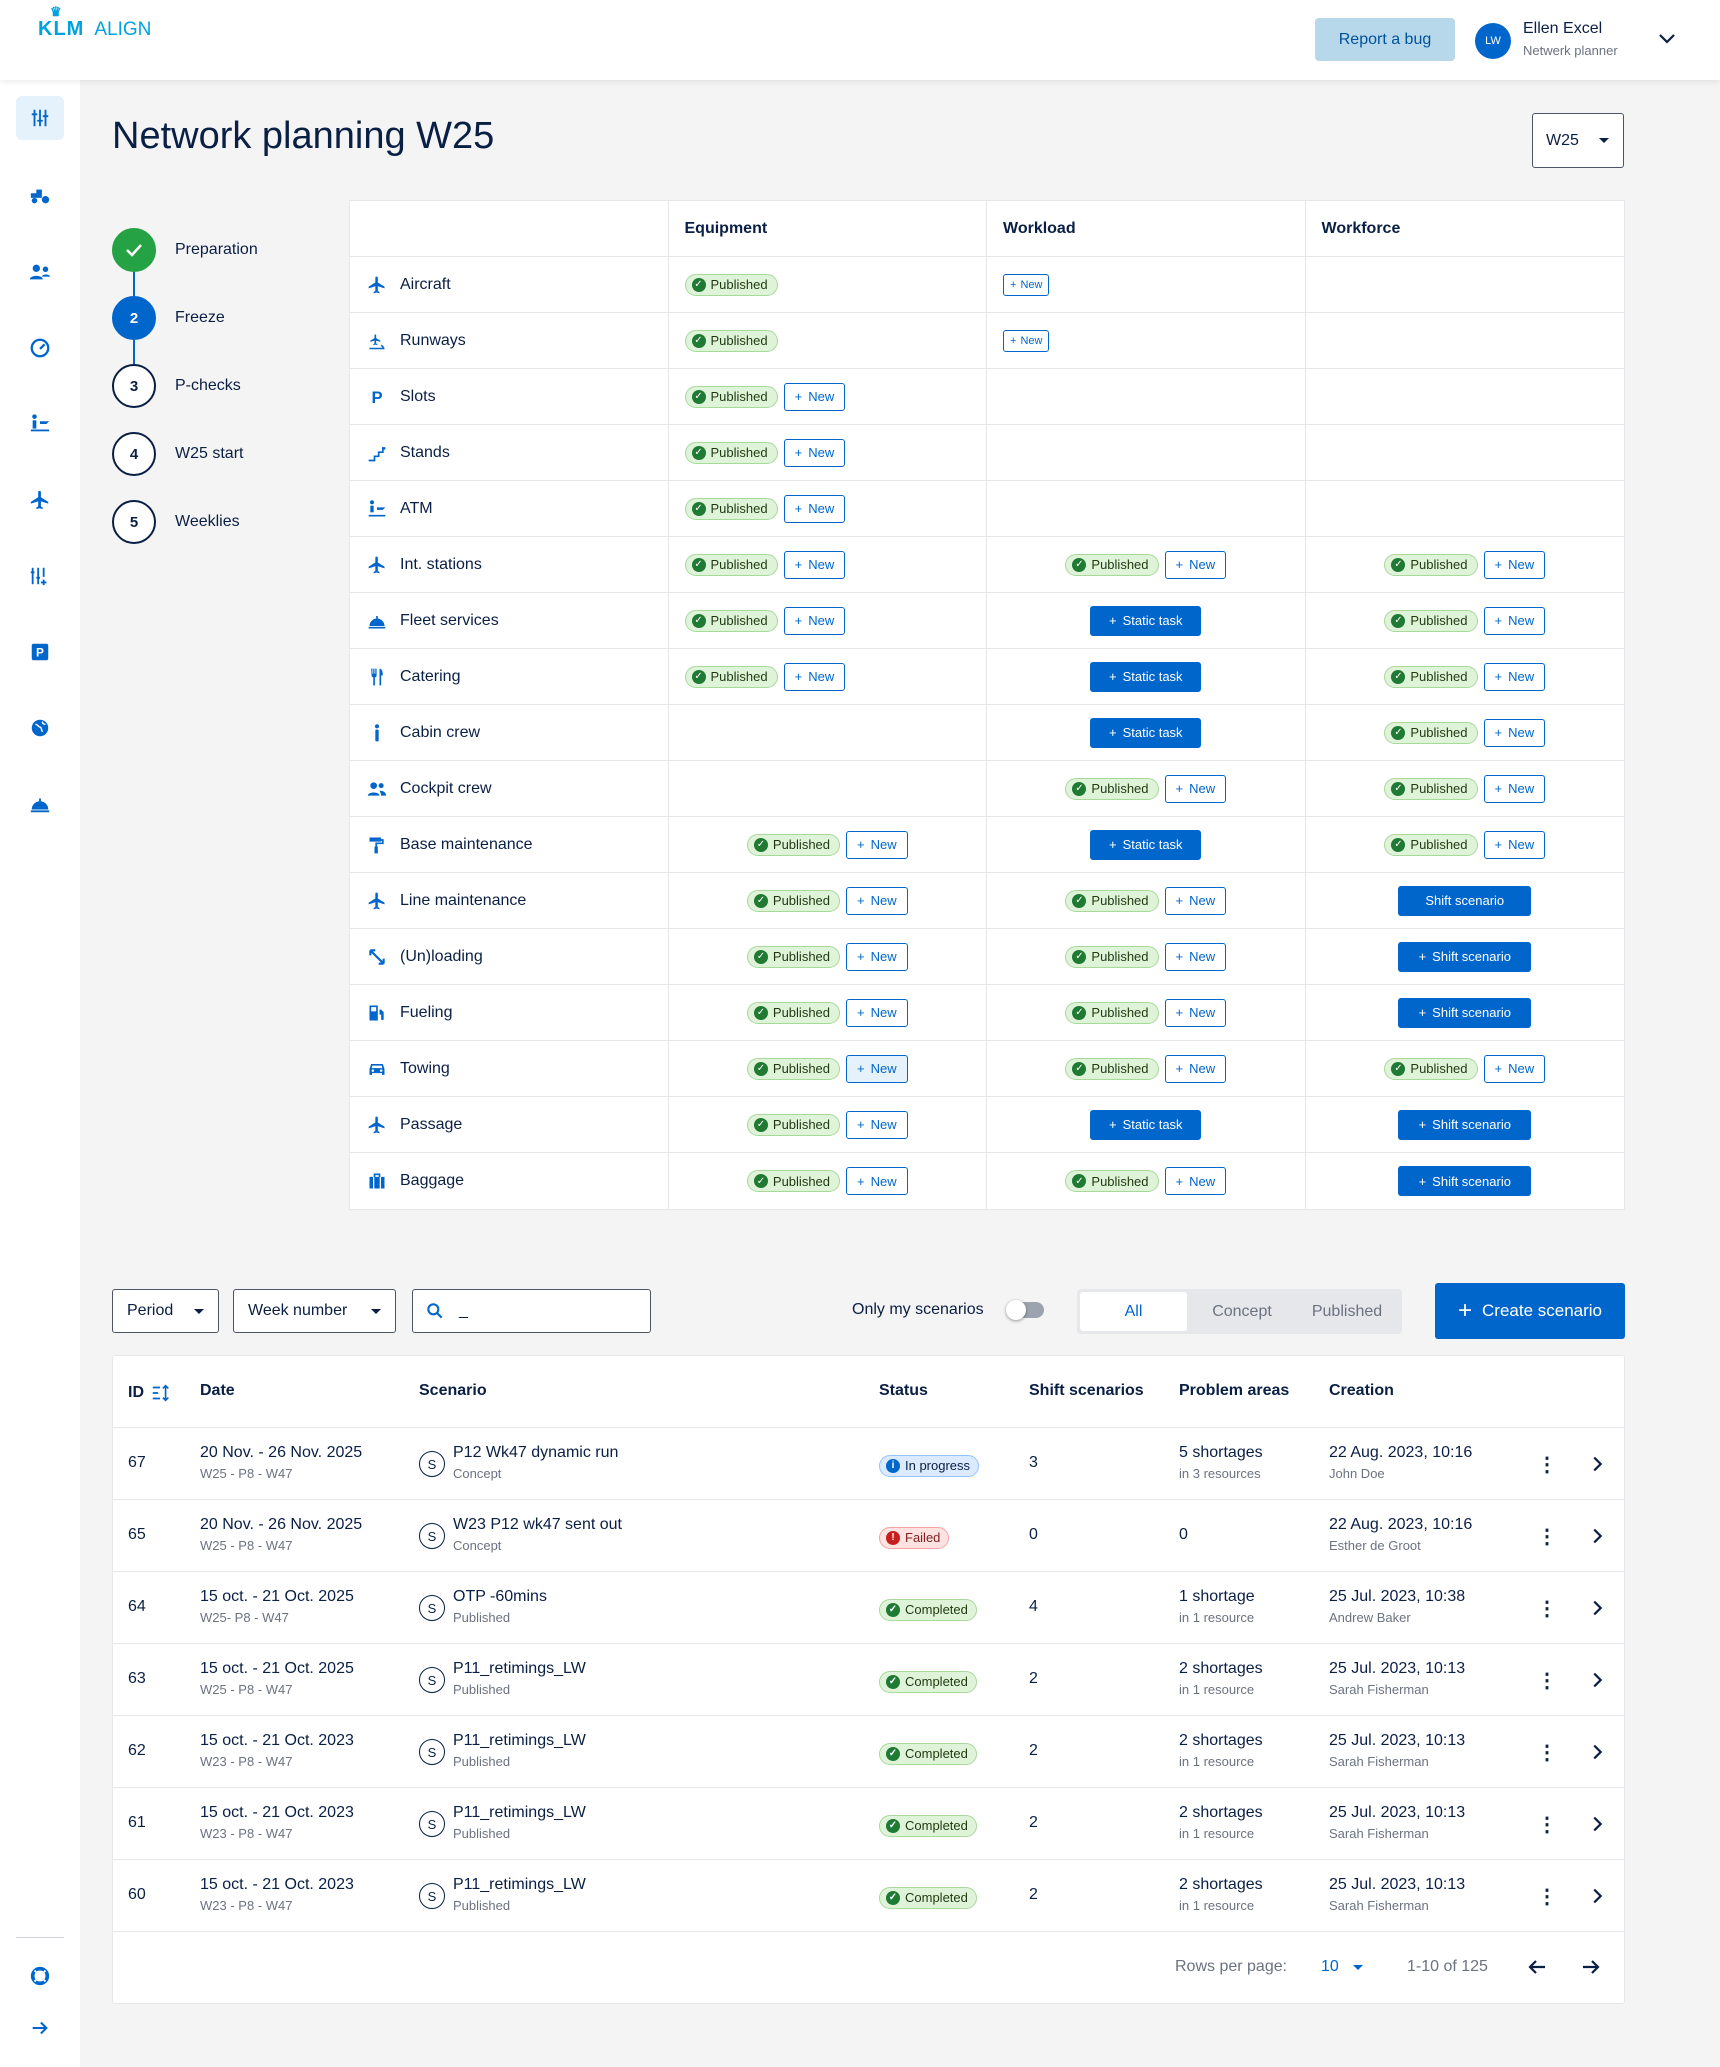 The height and width of the screenshot is (2067, 1720). What do you see at coordinates (40, 1976) in the screenshot?
I see `support-icon` at bounding box center [40, 1976].